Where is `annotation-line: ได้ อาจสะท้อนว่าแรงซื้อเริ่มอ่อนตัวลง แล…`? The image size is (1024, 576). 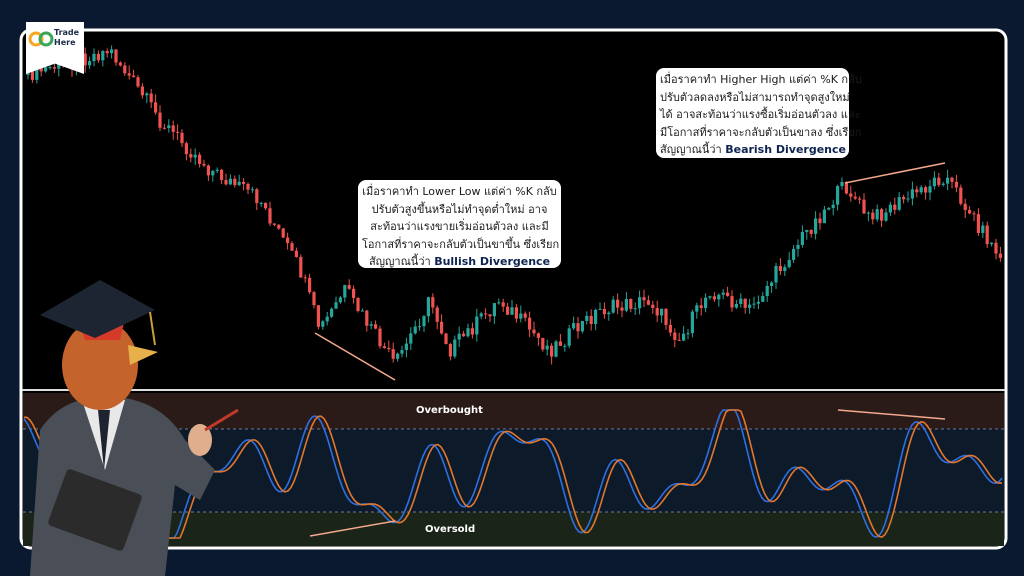
annotation-line: ได้ อาจสะท้อนว่าแรงซื้อเริ่มอ่อนตัวลง แล… is located at coordinates (760, 114).